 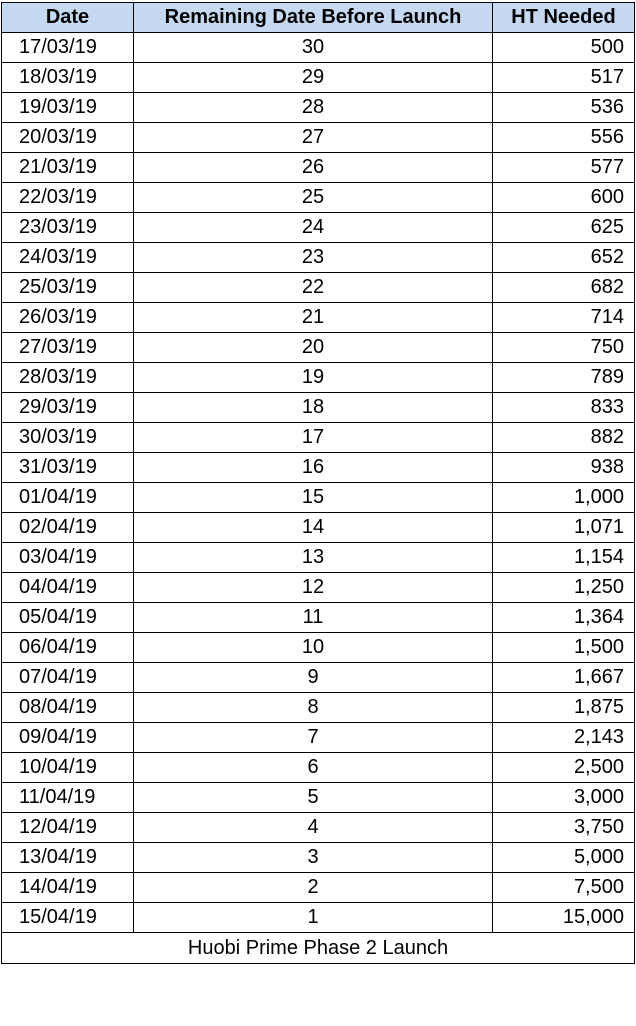 What do you see at coordinates (313, 347) in the screenshot?
I see `remaining-days-cell: 20` at bounding box center [313, 347].